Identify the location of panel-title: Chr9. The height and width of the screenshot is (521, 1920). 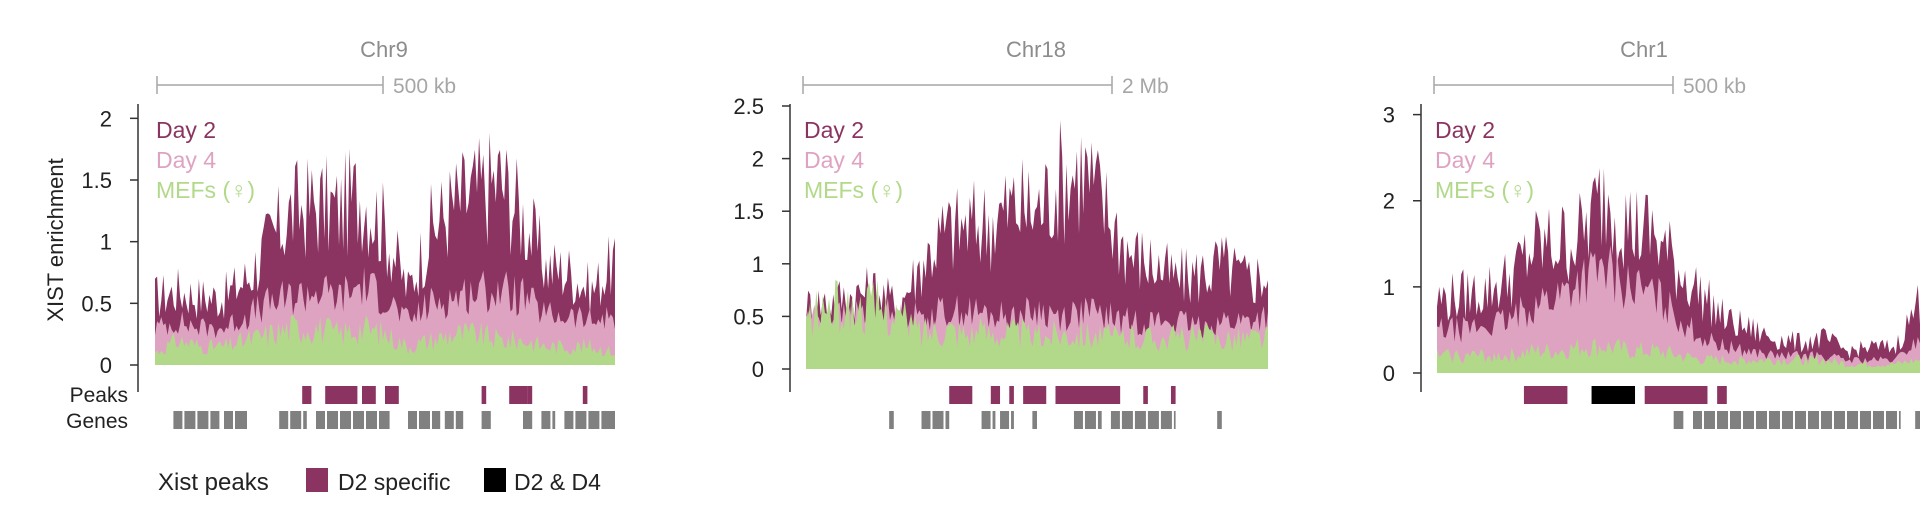
(384, 49).